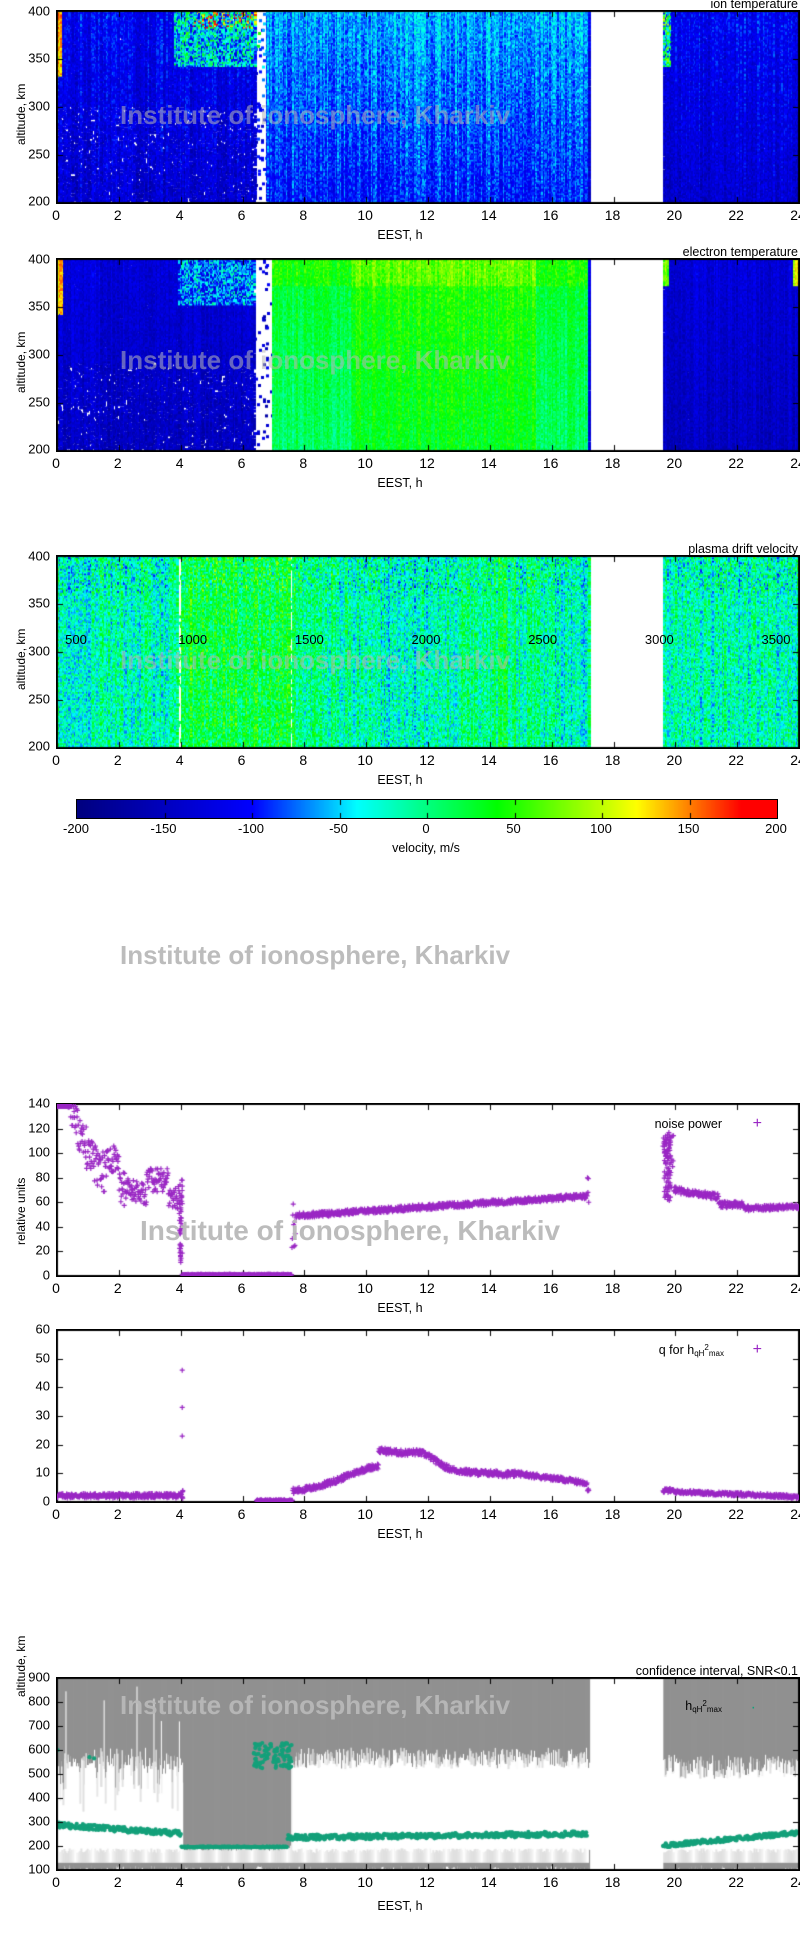 The height and width of the screenshot is (1958, 800). Describe the element at coordinates (550, 463) in the screenshot. I see `electron-temperature-xtick: 16` at that location.